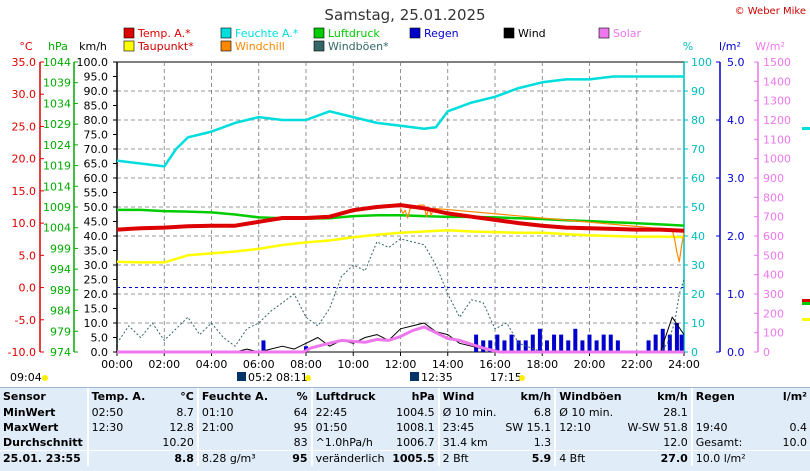  Describe the element at coordinates (777, 101) in the screenshot. I see `solar-axis-tick-label: 1300` at that location.